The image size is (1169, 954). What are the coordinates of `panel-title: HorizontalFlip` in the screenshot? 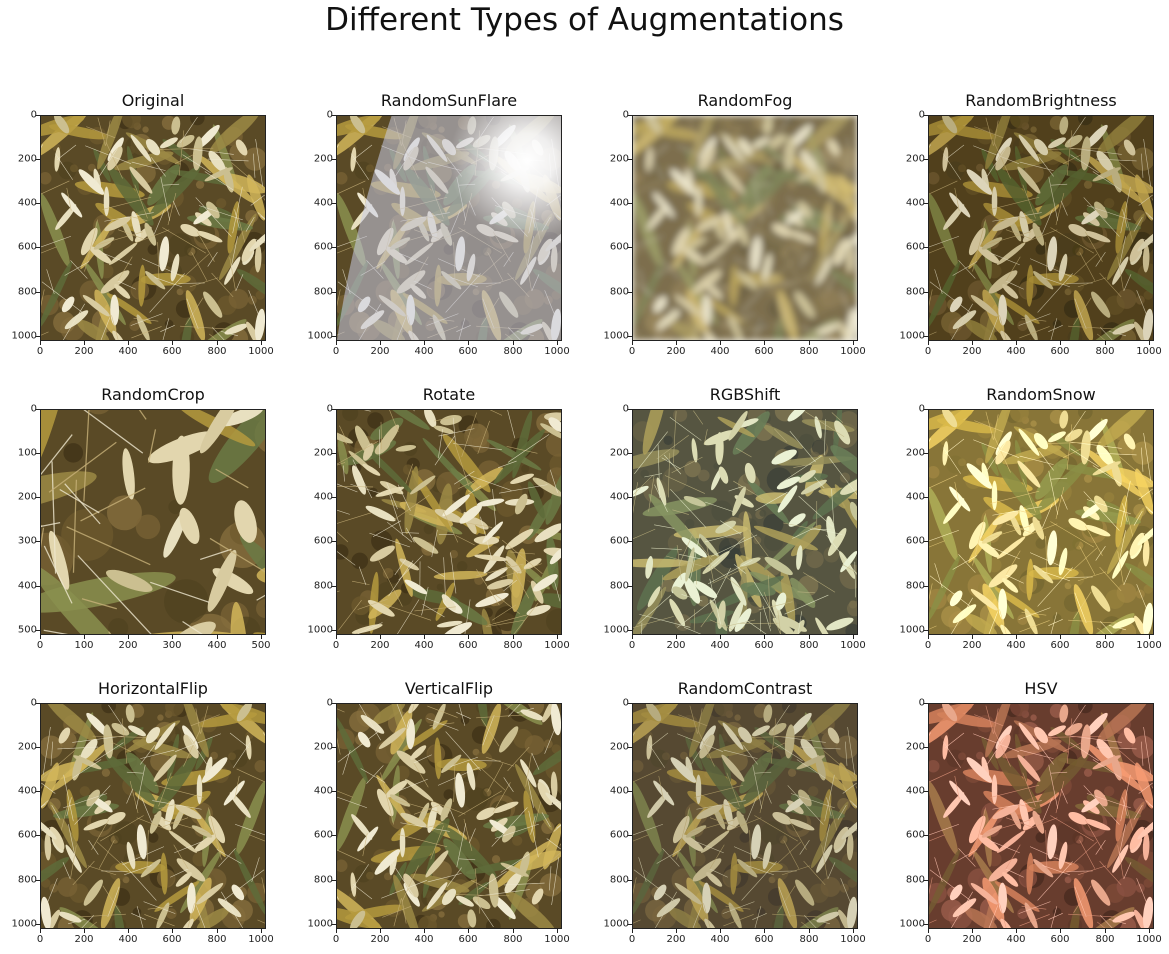 It's located at (153, 688).